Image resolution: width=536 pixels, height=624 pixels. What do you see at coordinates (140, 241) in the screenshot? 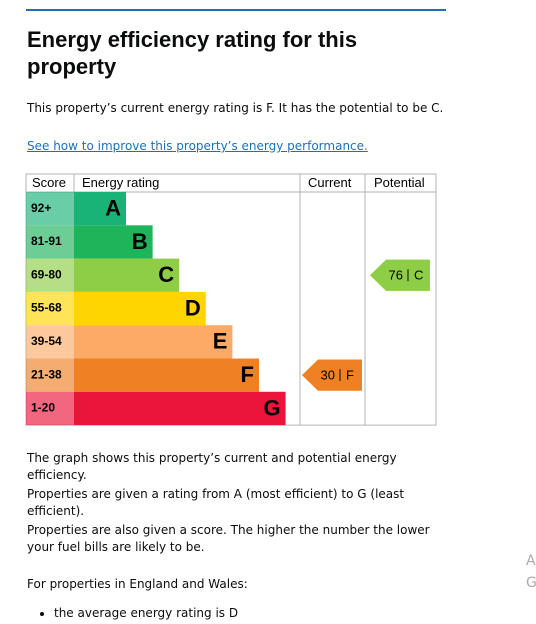
I see `band-letter: B` at bounding box center [140, 241].